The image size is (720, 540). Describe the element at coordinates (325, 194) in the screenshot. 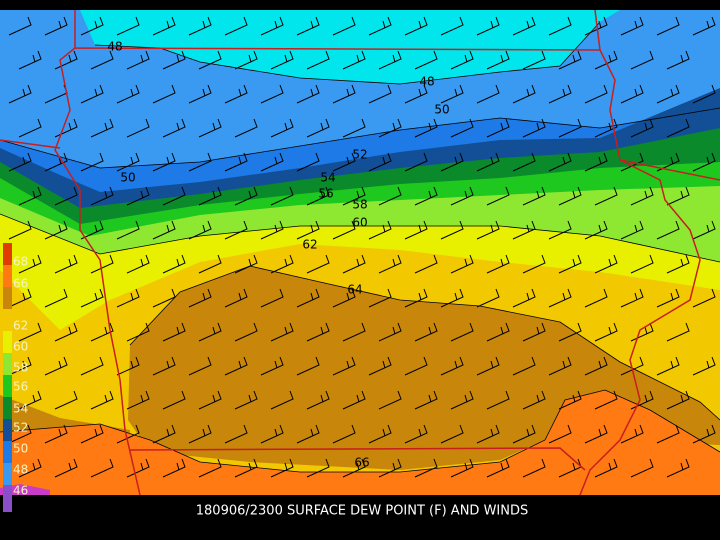

I see `contour-label: 56` at that location.